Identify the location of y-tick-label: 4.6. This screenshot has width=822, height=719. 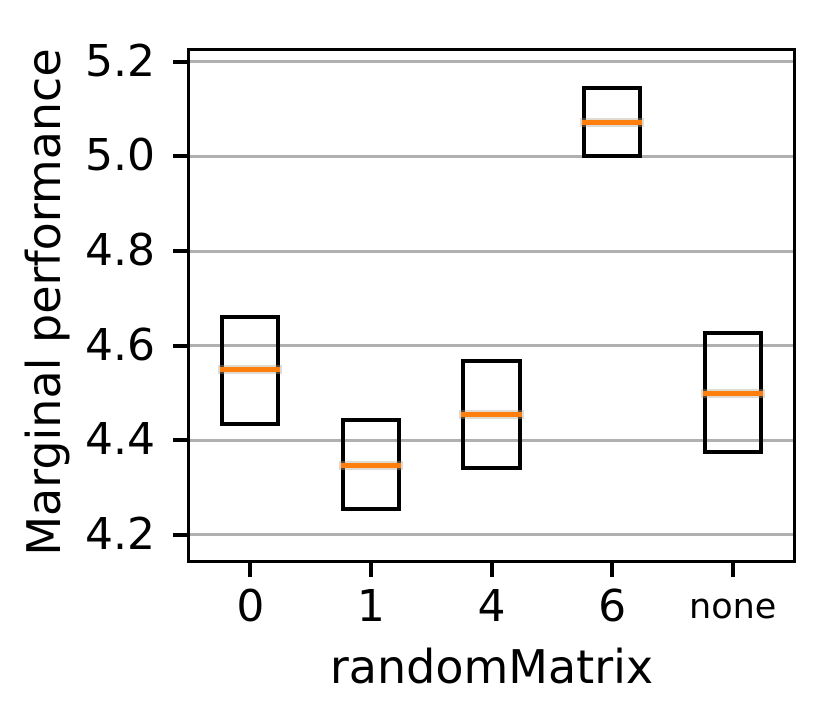
(120, 345).